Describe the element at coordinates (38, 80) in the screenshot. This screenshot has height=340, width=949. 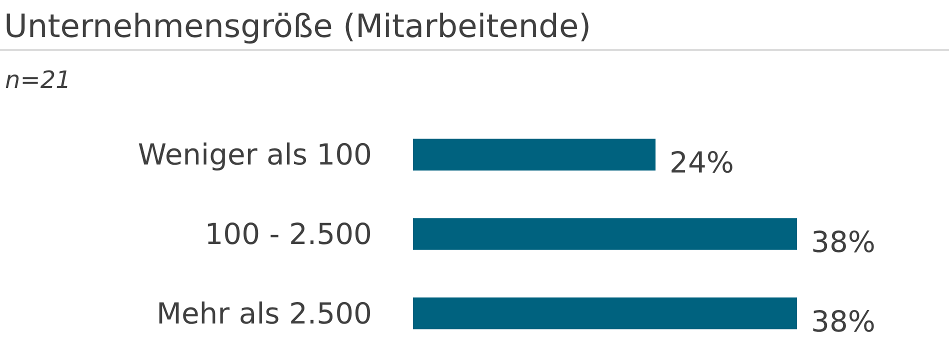
I see `text: n=21` at that location.